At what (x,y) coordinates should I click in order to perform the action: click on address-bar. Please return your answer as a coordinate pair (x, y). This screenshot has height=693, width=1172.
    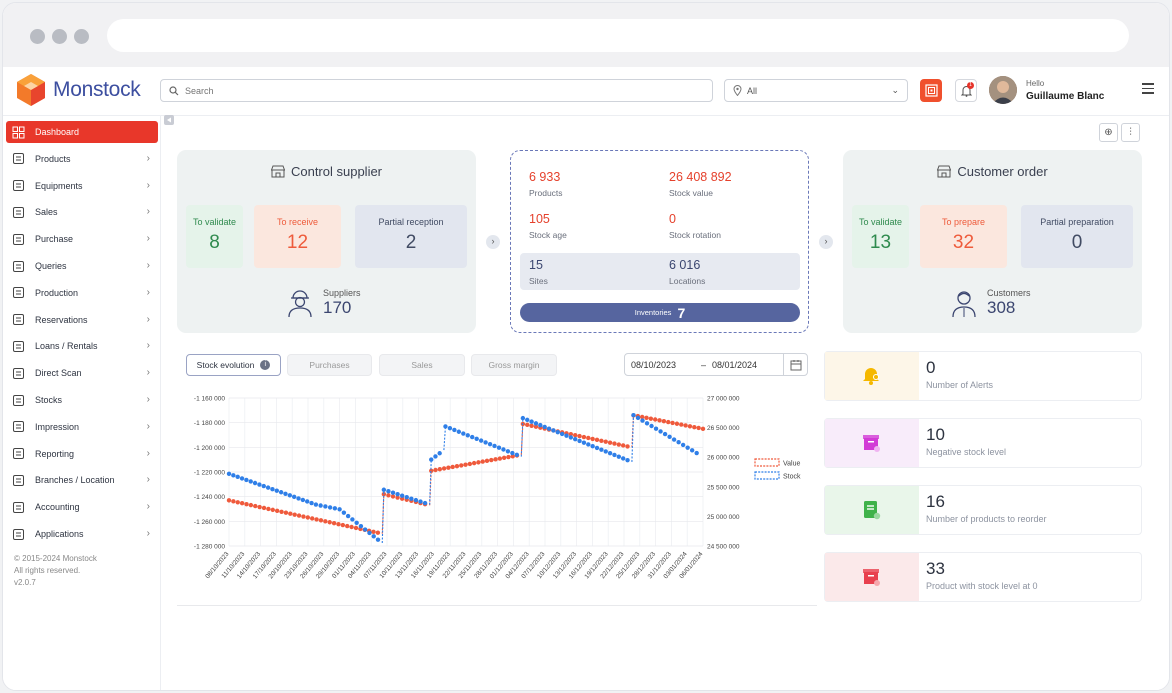
    Looking at the image, I should click on (618, 35).